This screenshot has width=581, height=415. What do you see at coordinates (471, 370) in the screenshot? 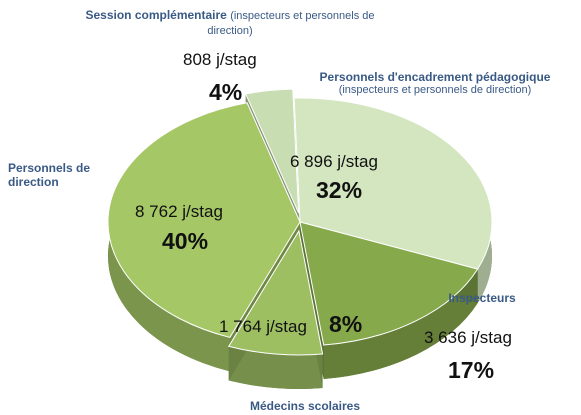
I see `value-label: 17%` at bounding box center [471, 370].